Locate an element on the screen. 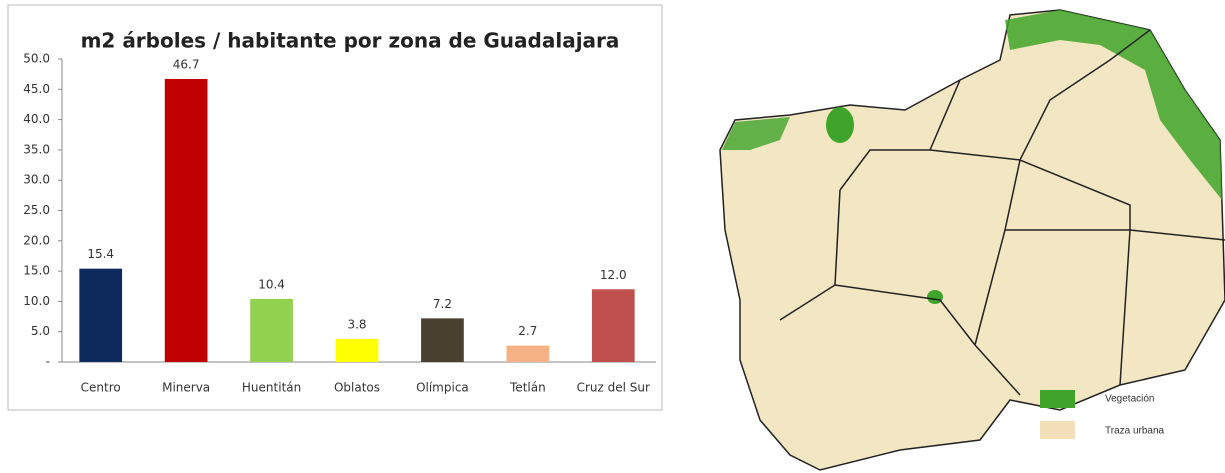 The image size is (1225, 473). data-label: 10.4 is located at coordinates (271, 284).